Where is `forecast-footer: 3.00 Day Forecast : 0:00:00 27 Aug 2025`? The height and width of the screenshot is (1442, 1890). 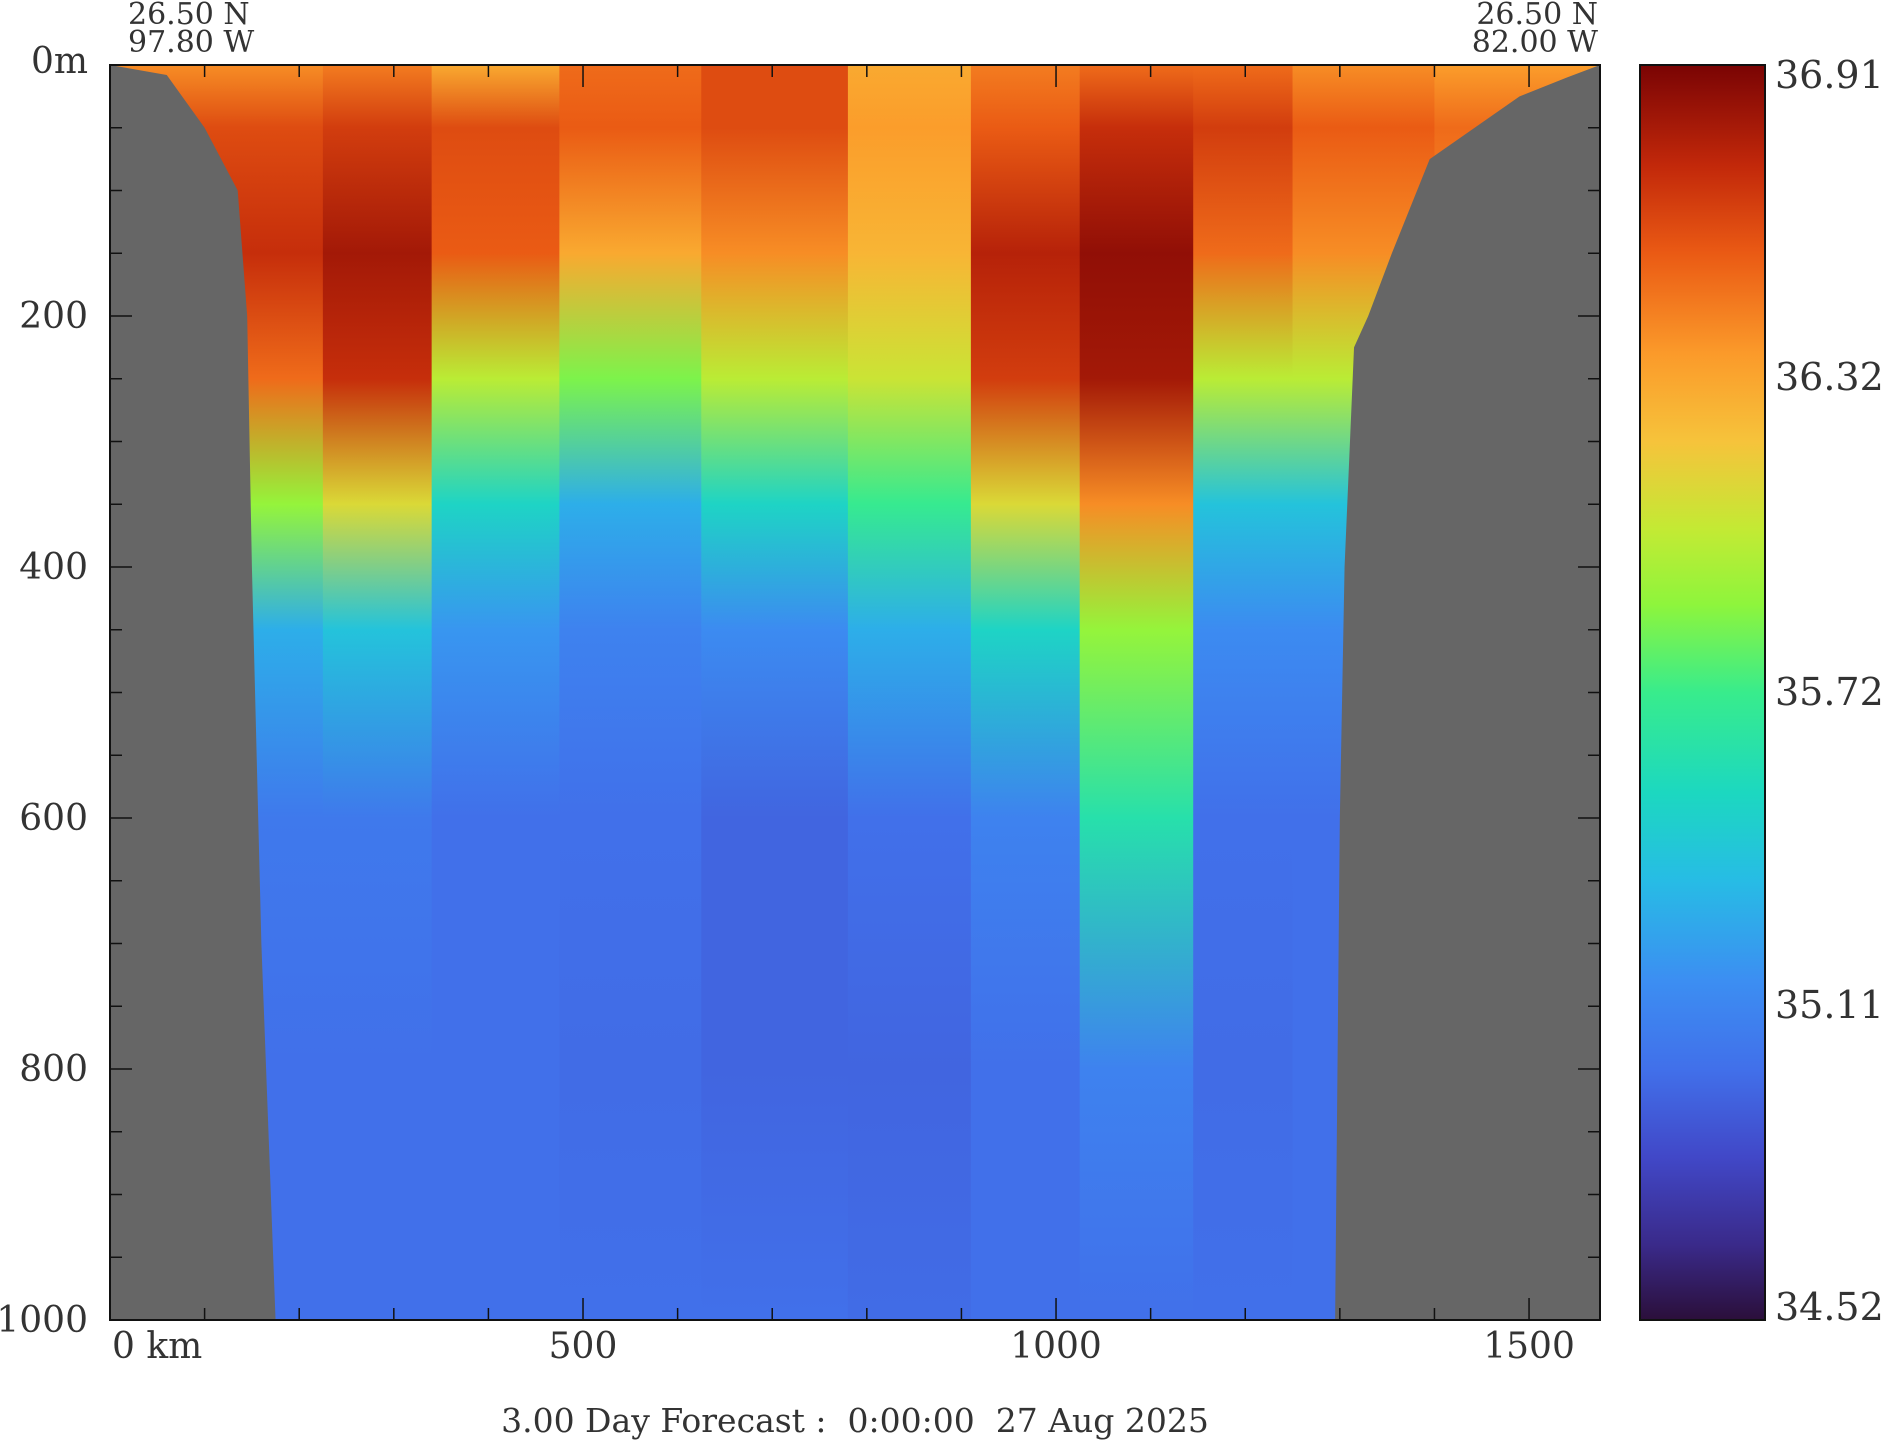
forecast-footer: 3.00 Day Forecast : 0:00:00 27 Aug 2025 is located at coordinates (855, 1420).